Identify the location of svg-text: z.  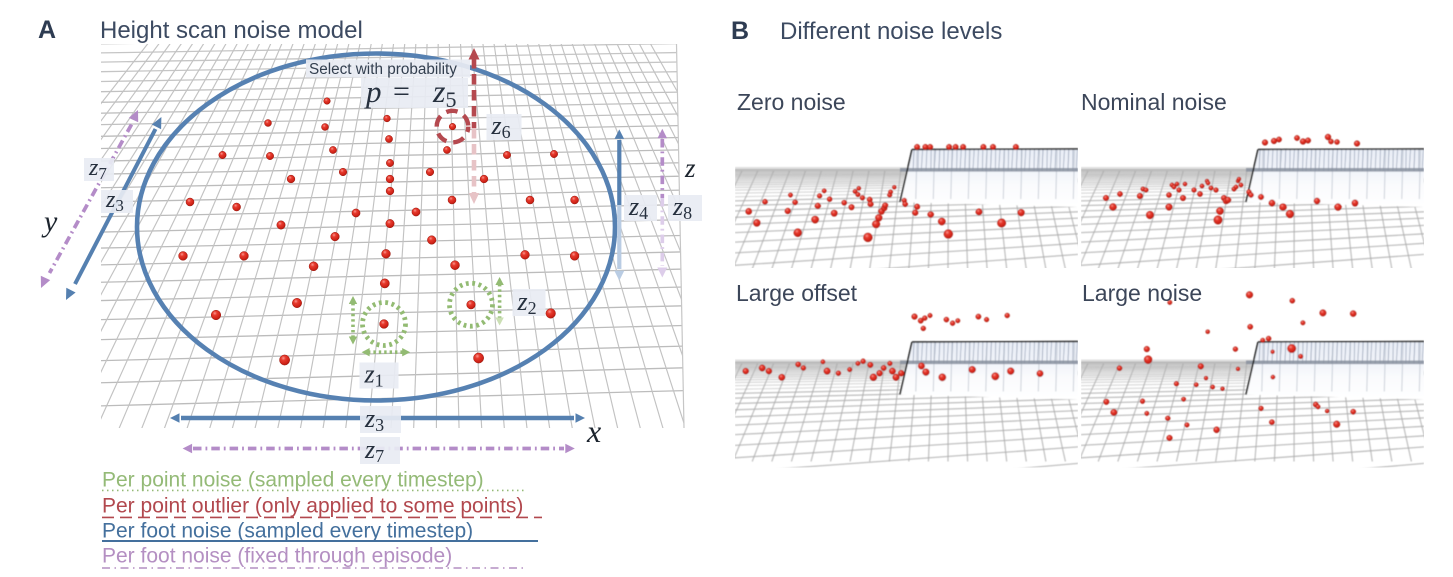
(690, 168).